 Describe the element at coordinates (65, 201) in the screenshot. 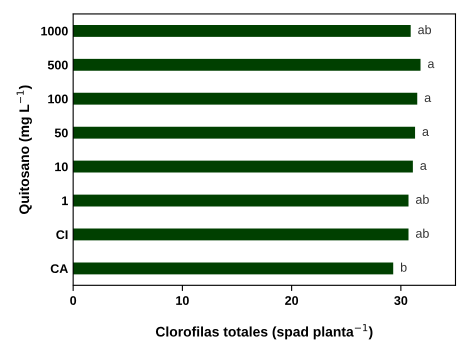

I see `y-tick-label: 1` at that location.